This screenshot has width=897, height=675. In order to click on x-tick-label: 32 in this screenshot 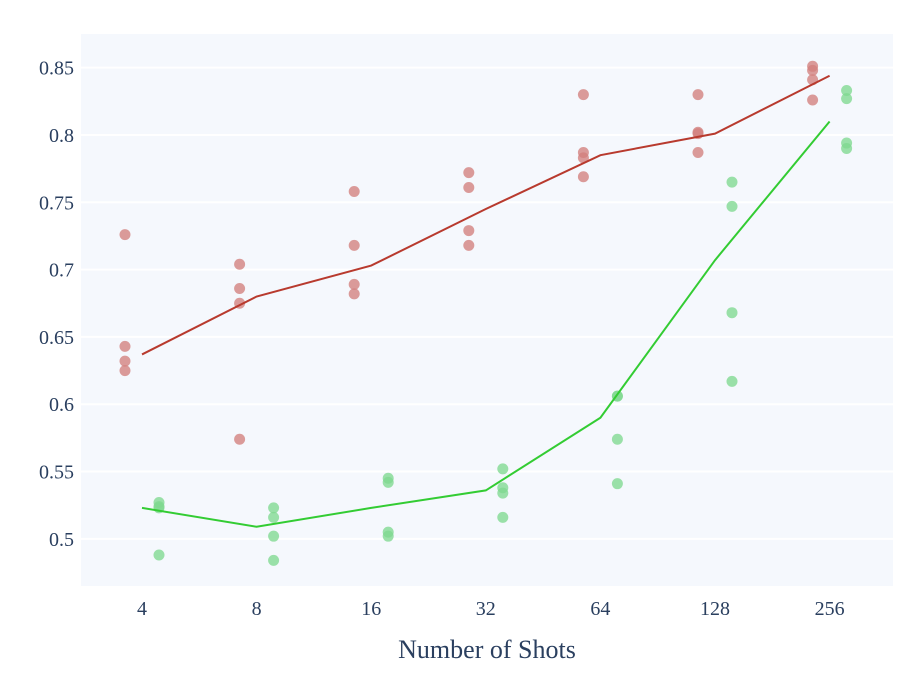, I will do `click(486, 609)`.